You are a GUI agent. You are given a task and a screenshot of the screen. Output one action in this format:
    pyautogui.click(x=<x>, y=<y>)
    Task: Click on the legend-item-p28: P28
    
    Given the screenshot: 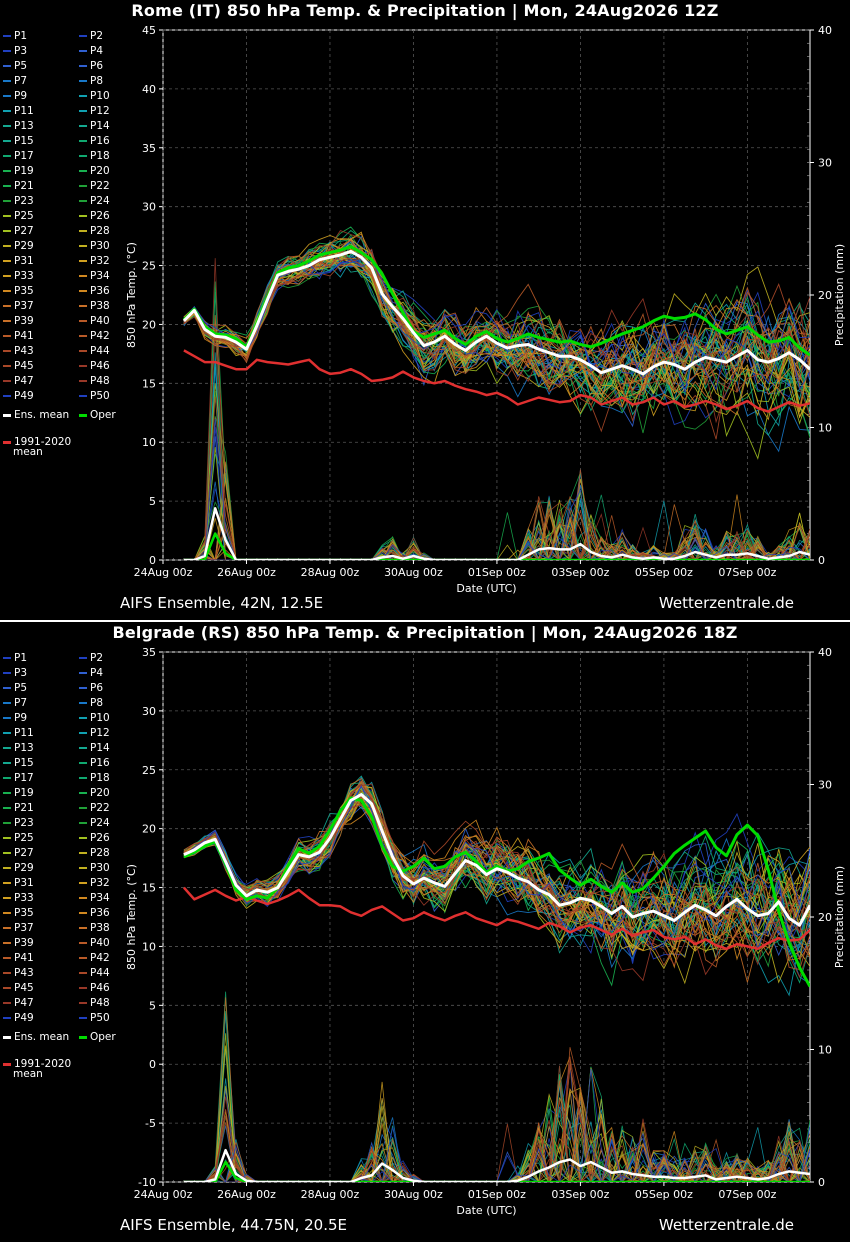 What is the action you would take?
    pyautogui.click(x=94, y=231)
    